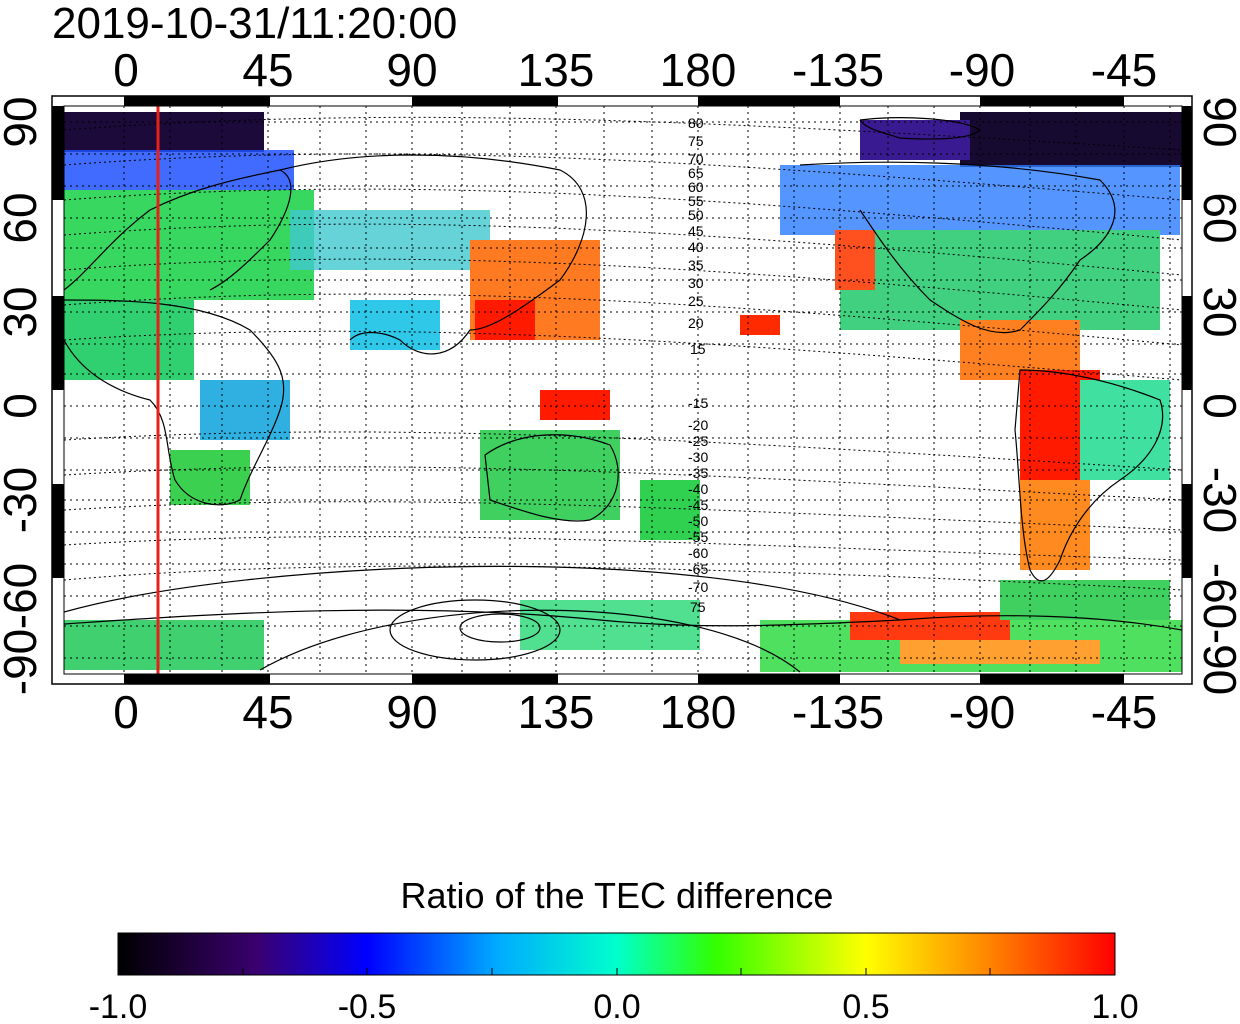 The width and height of the screenshot is (1240, 1024). What do you see at coordinates (1124, 70) in the screenshot?
I see `lon-tick-top: -45` at bounding box center [1124, 70].